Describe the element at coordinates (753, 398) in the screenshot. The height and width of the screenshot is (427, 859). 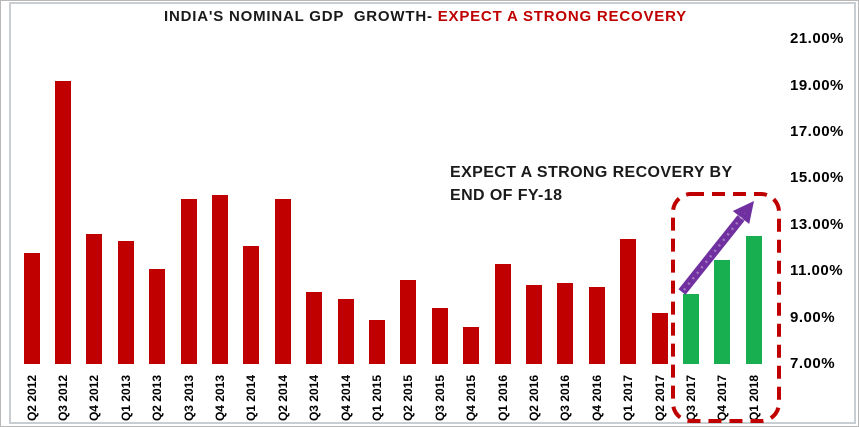
I see `x-axis-label-q1-2018: Q1 2018` at that location.